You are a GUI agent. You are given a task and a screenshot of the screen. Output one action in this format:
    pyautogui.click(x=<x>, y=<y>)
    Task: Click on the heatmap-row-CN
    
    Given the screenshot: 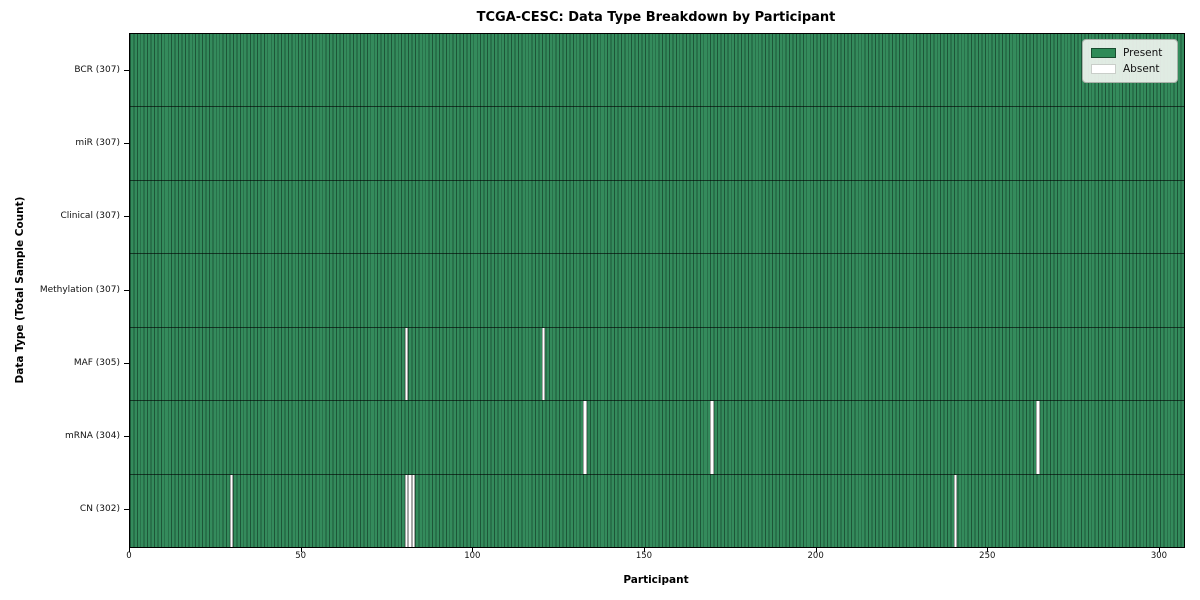 What is the action you would take?
    pyautogui.click(x=657, y=510)
    